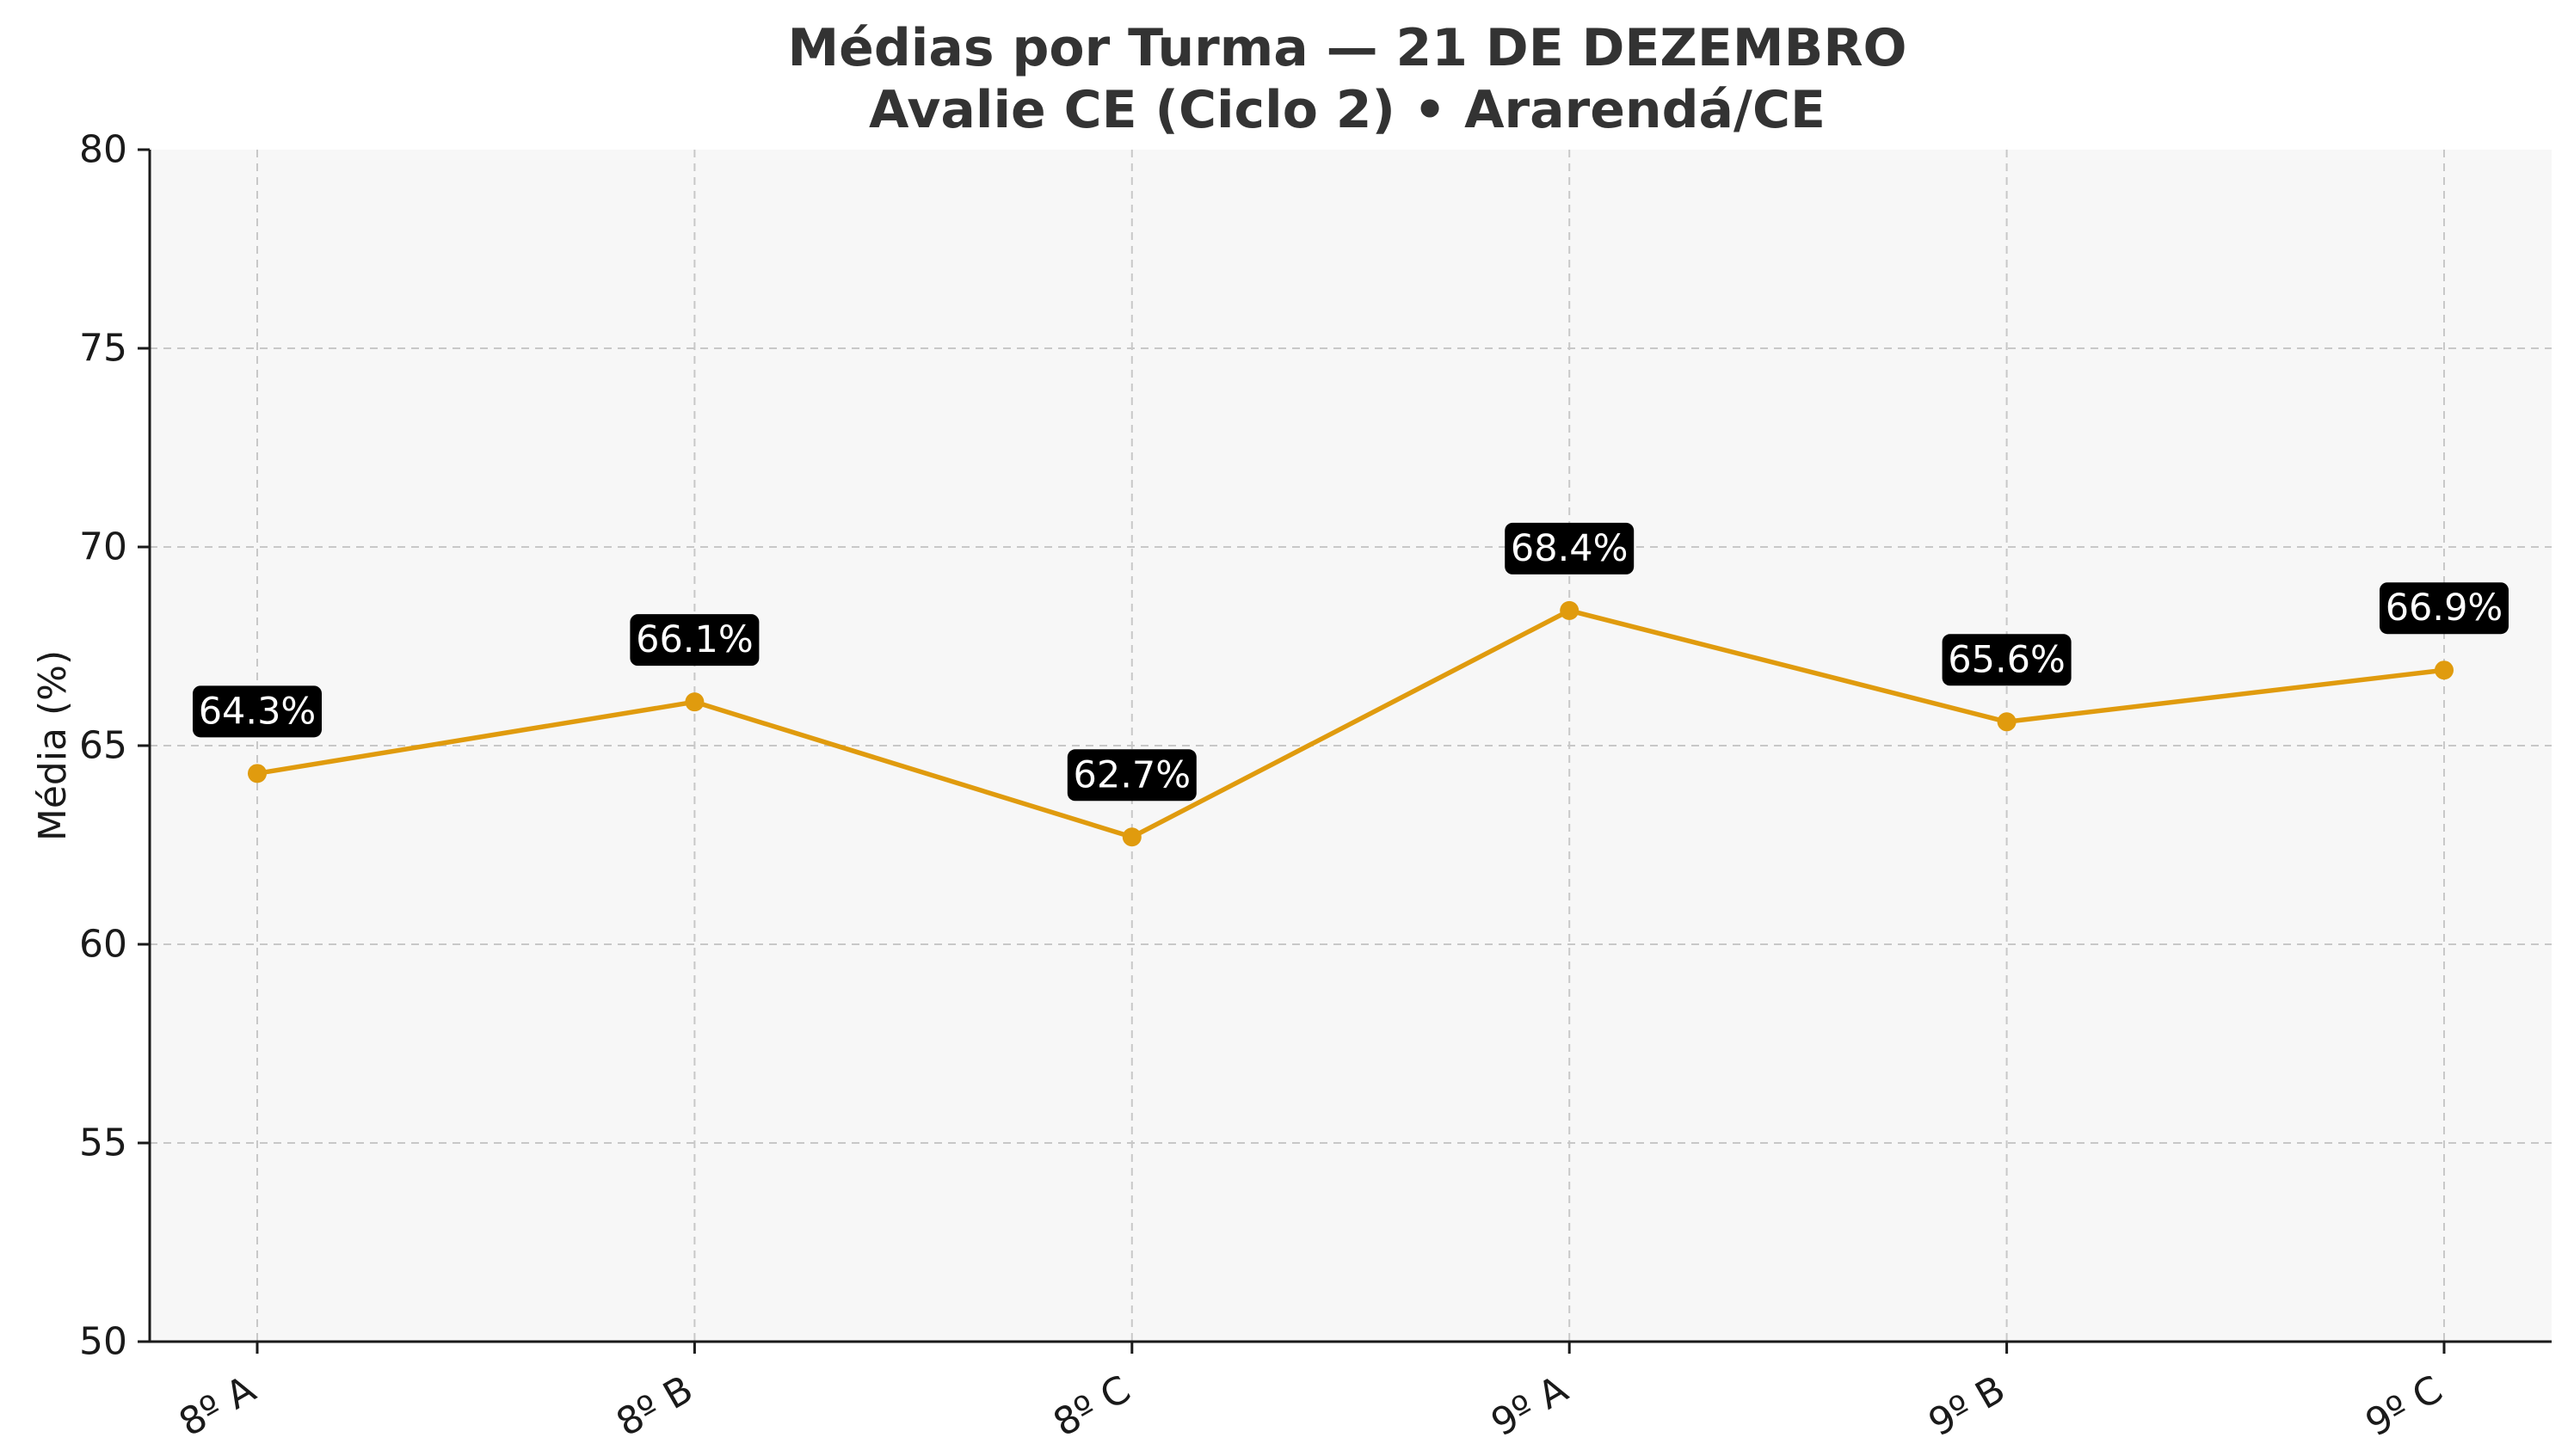  What do you see at coordinates (53, 746) in the screenshot?
I see `y-axis-label: Média (%)` at bounding box center [53, 746].